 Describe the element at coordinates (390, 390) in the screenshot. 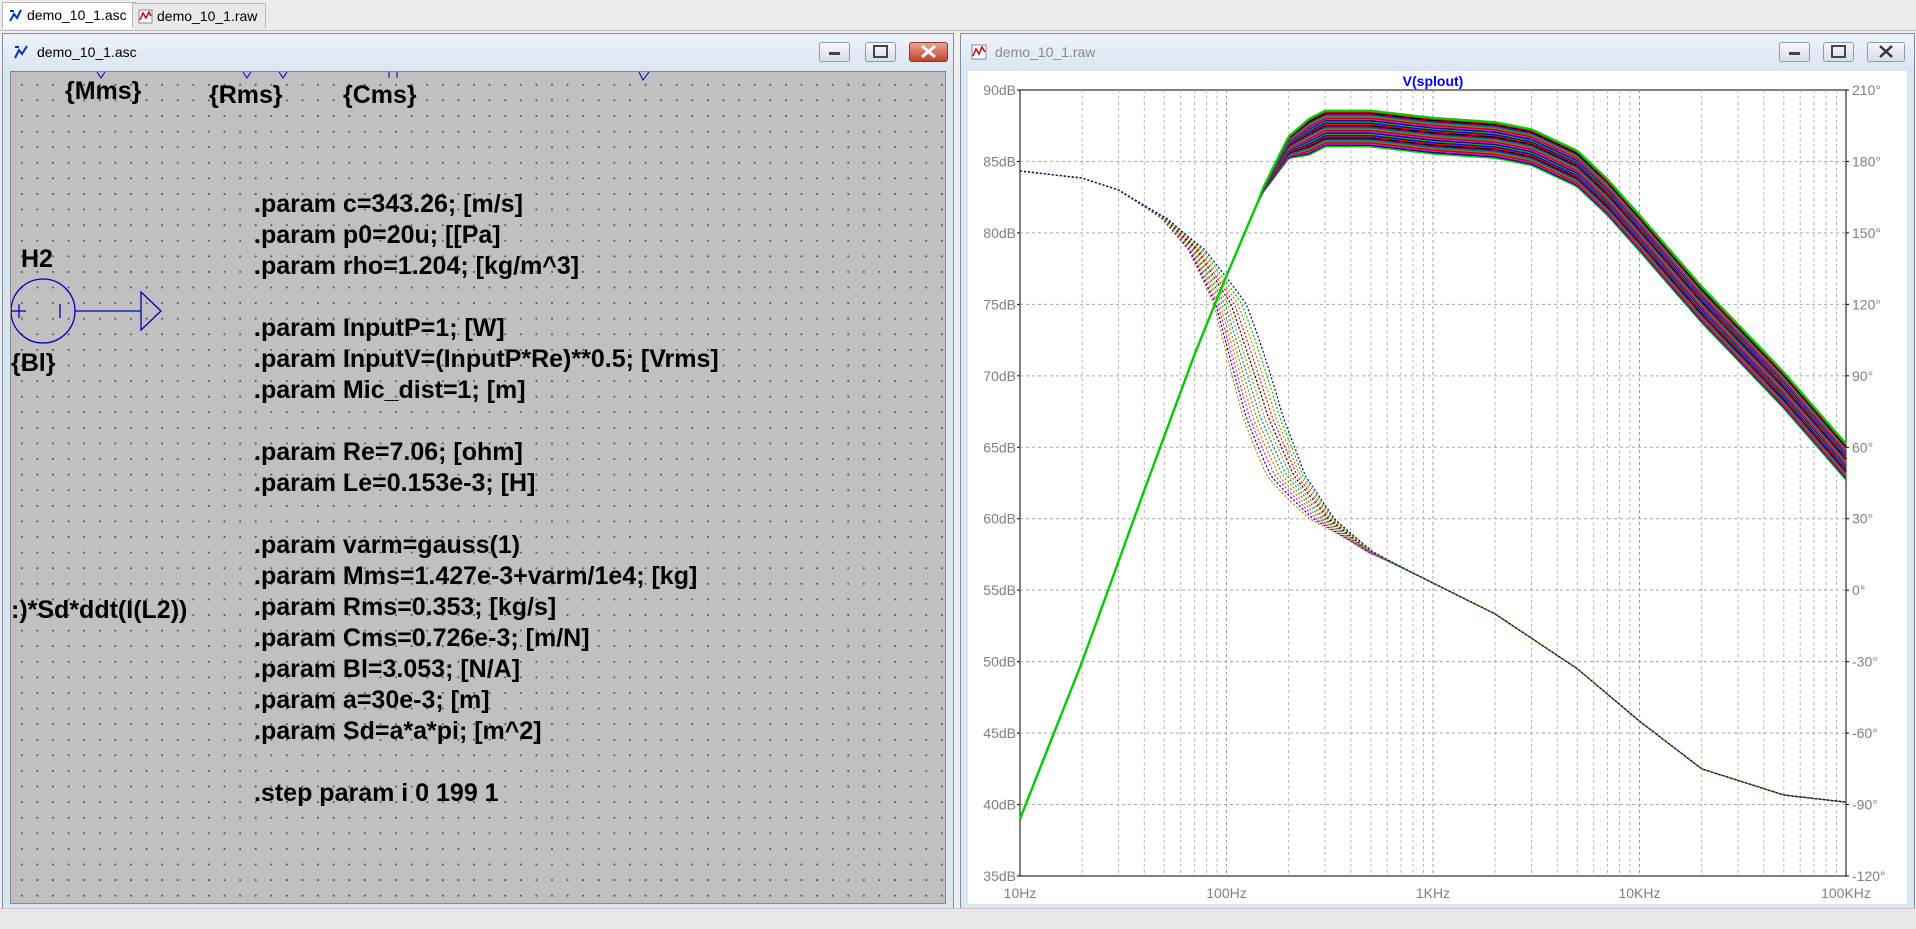

I see `spice-directive-line: .param Mic_dist=1; [m]` at that location.